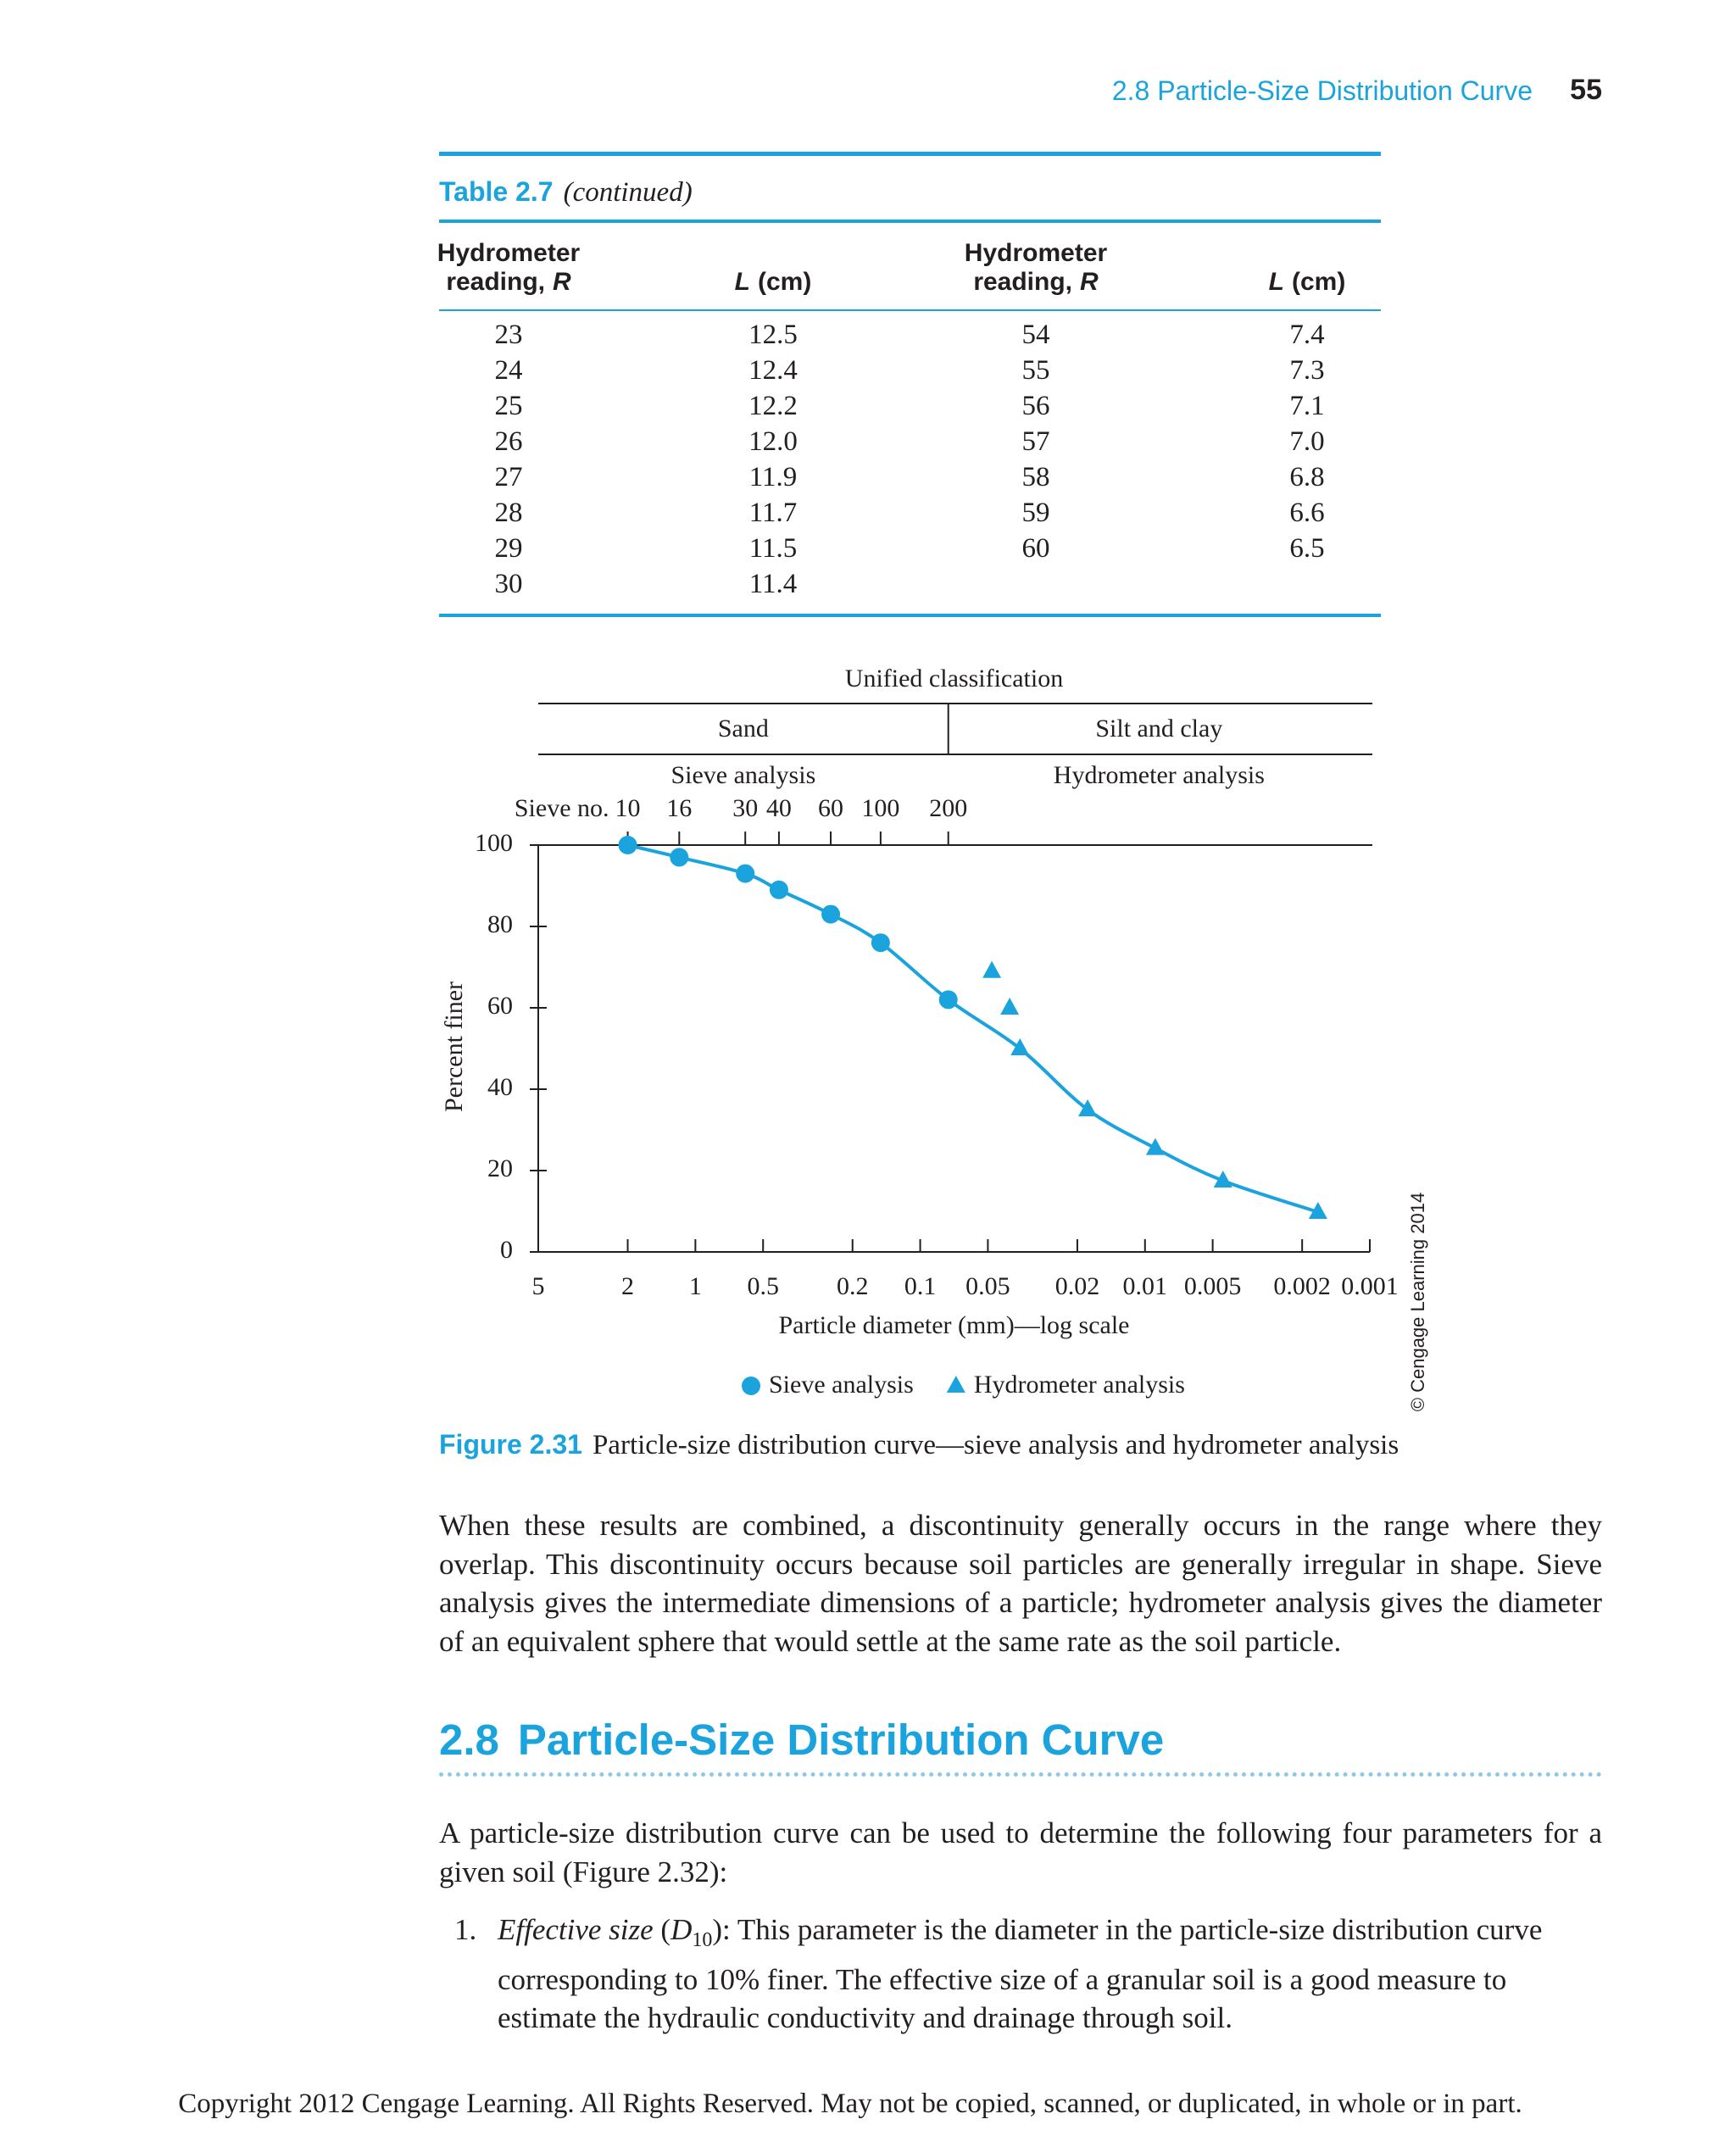  Describe the element at coordinates (1145, 1286) in the screenshot. I see `x-tick-label: 0.01` at that location.